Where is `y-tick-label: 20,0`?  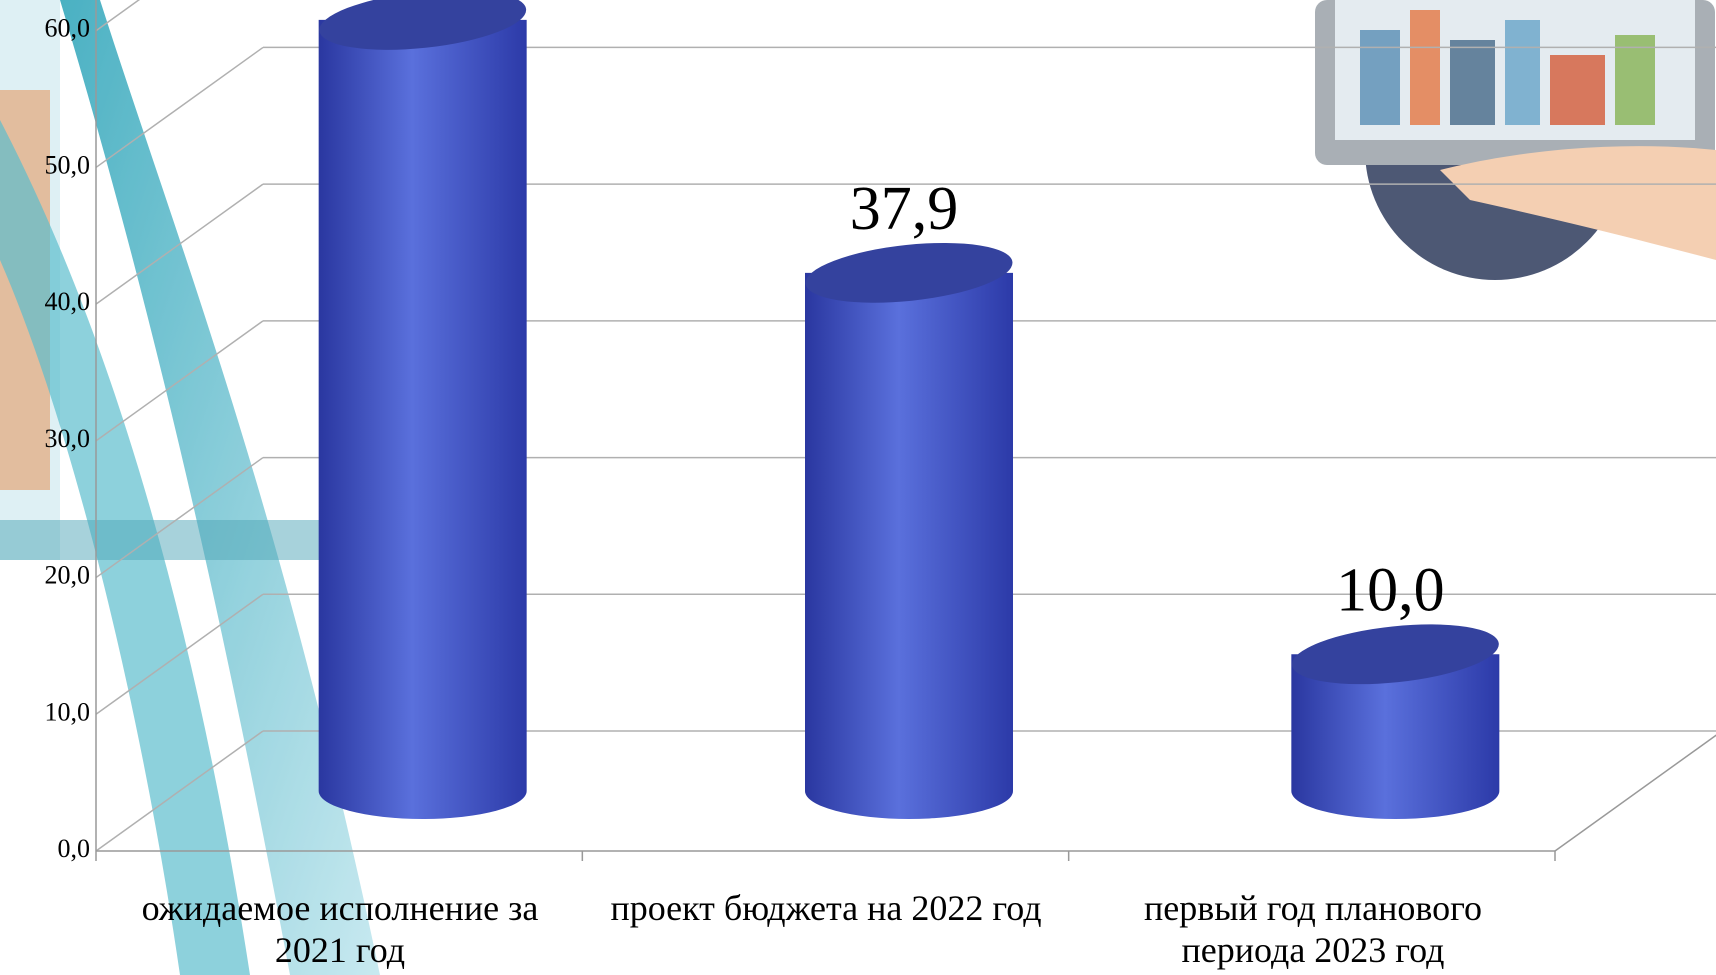 y-tick-label: 20,0 is located at coordinates (68, 575).